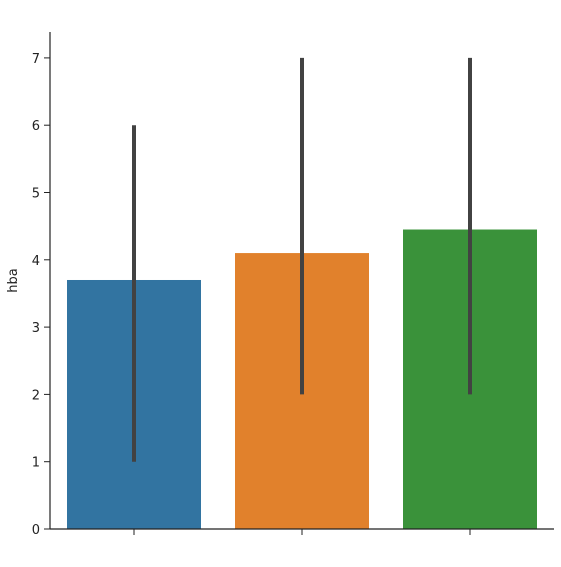 This screenshot has height=567, width=561. Describe the element at coordinates (36, 463) in the screenshot. I see `y-tick-label-1: 1` at that location.